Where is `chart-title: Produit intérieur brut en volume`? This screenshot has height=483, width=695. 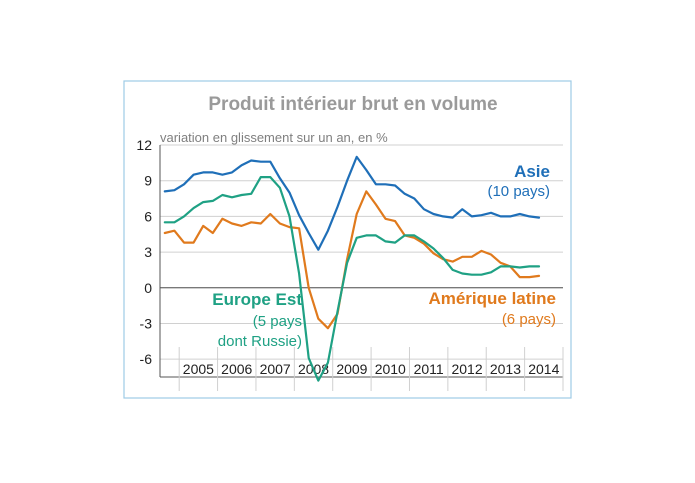
chart-title: Produit intérieur brut en volume is located at coordinates (352, 104).